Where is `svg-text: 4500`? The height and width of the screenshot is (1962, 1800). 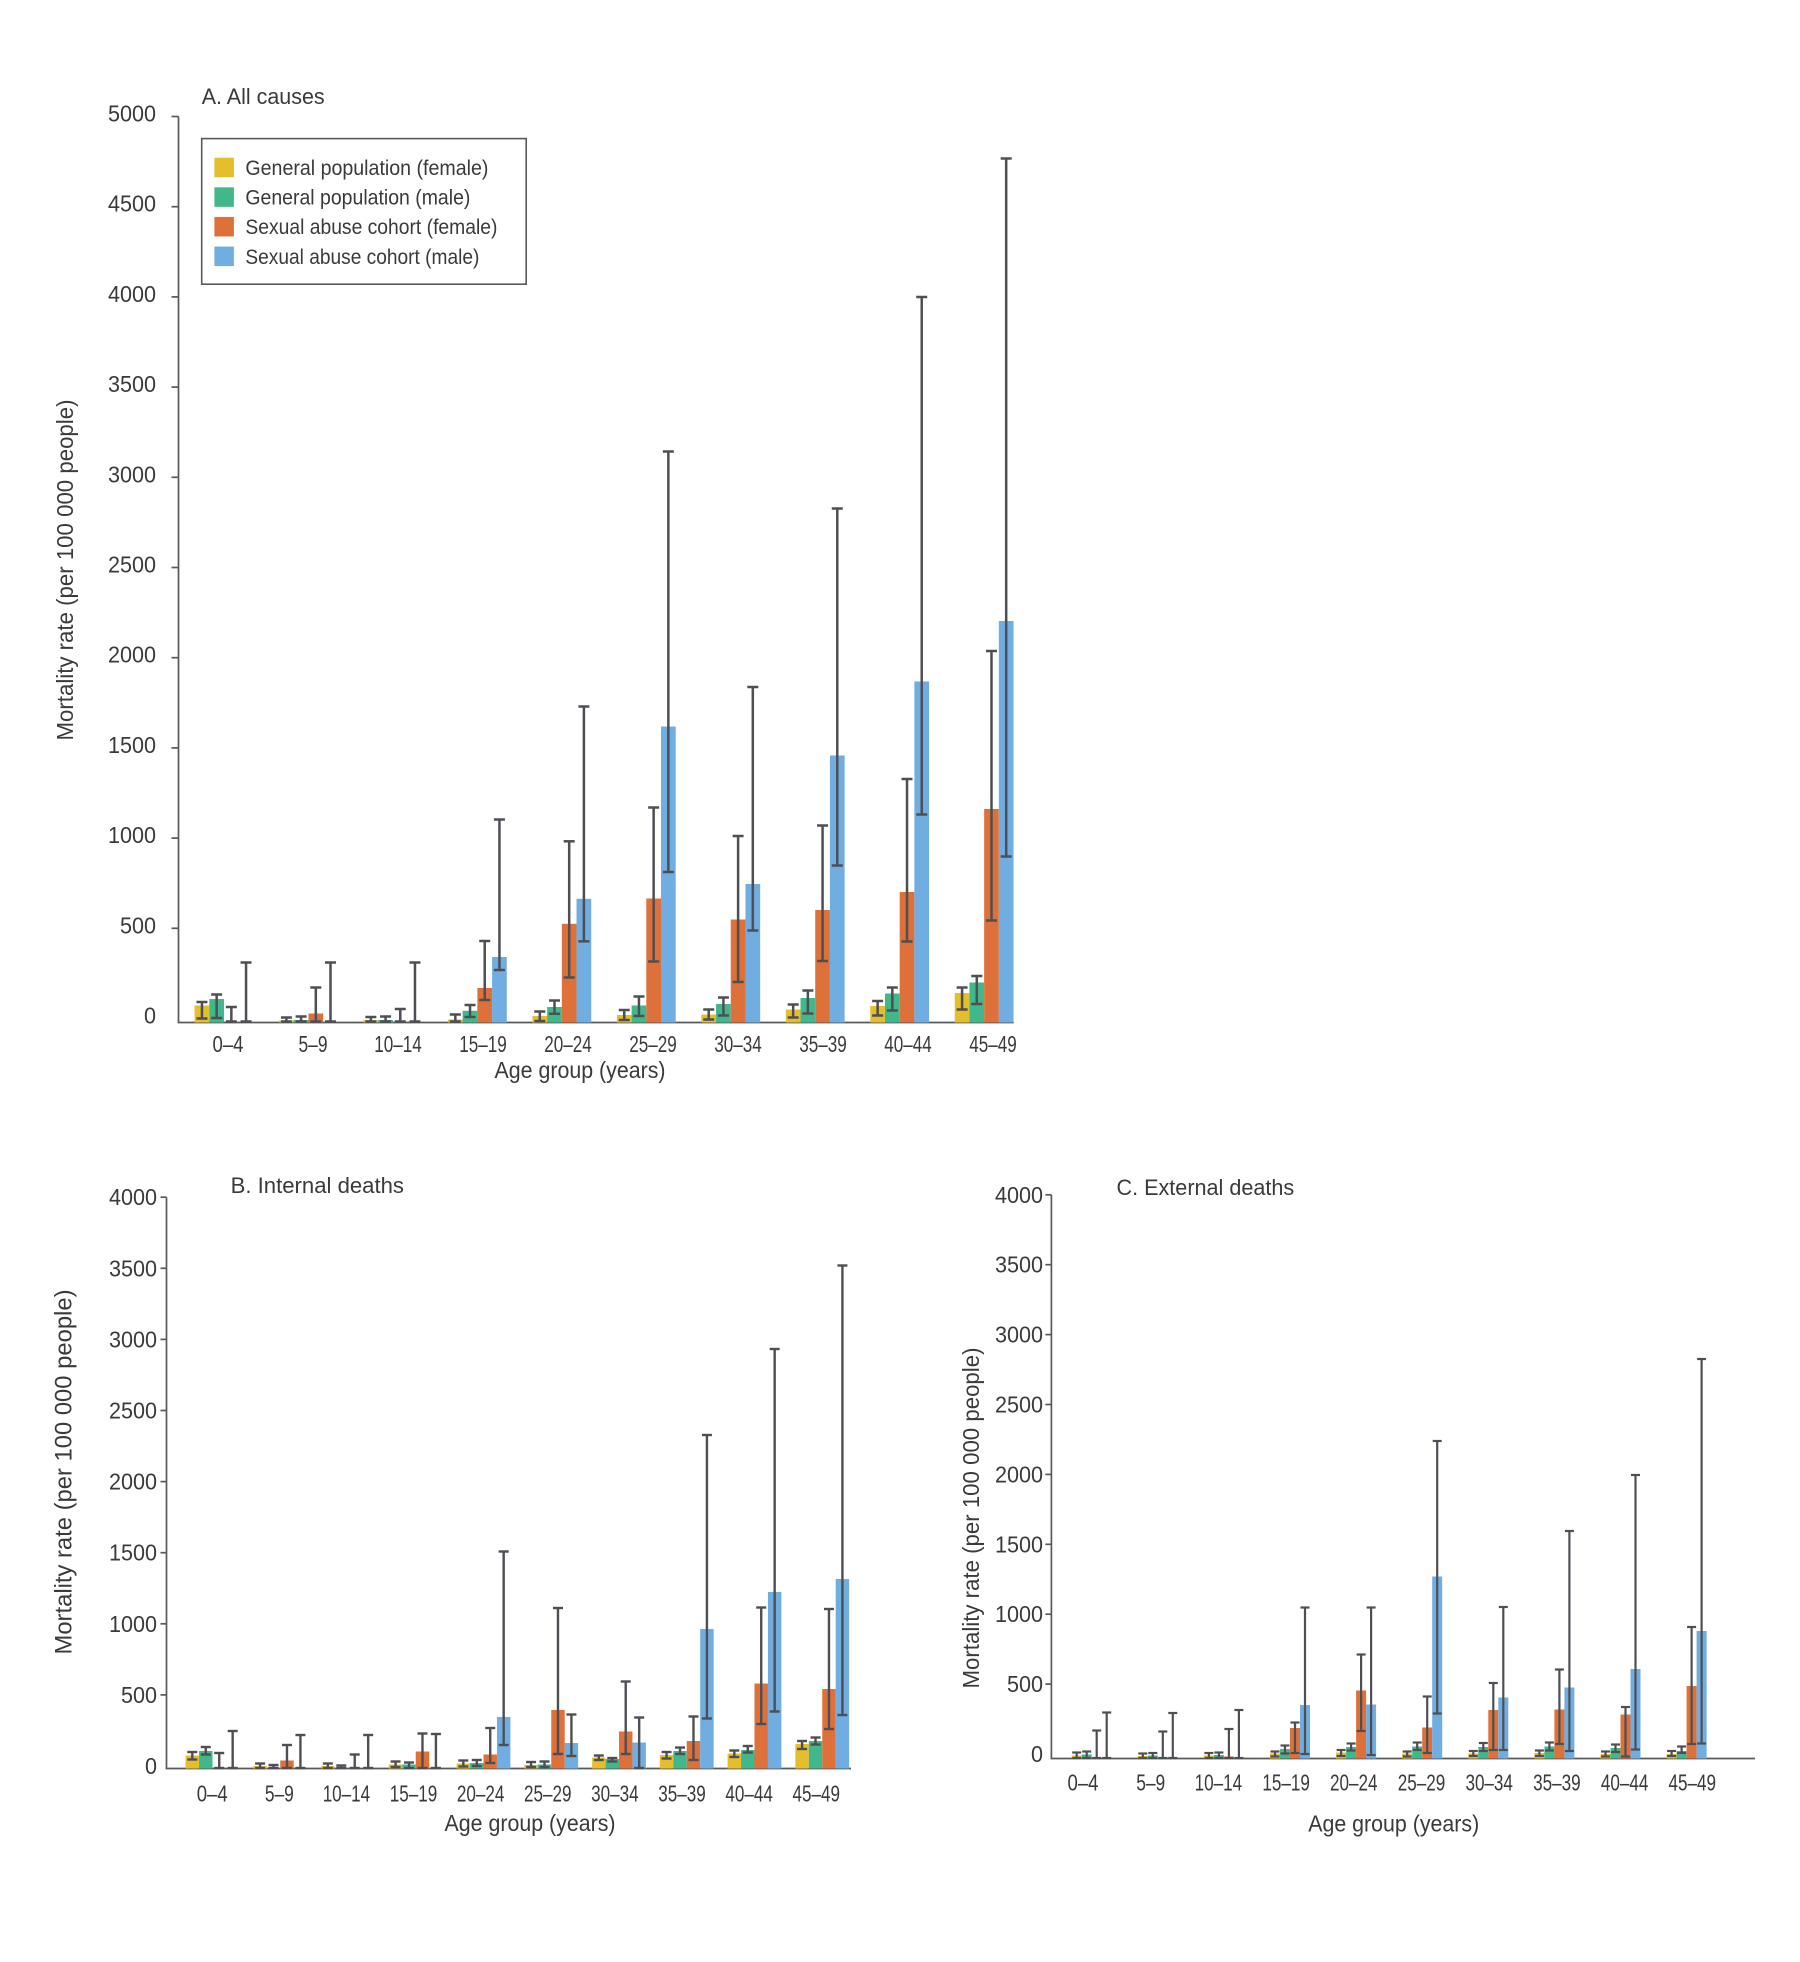
svg-text: 4500 is located at coordinates (132, 204).